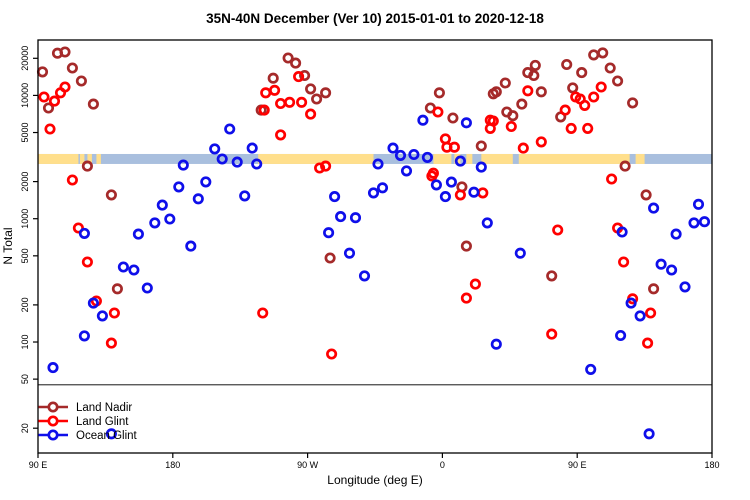 This screenshot has width=750, height=500. Describe the element at coordinates (38, 465) in the screenshot. I see `x-tick-label: 90 E` at that location.